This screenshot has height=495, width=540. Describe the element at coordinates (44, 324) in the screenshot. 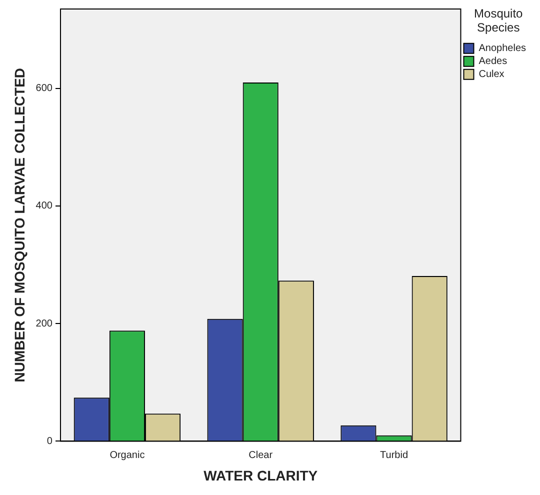

I see `y-tick-label: 200` at that location.